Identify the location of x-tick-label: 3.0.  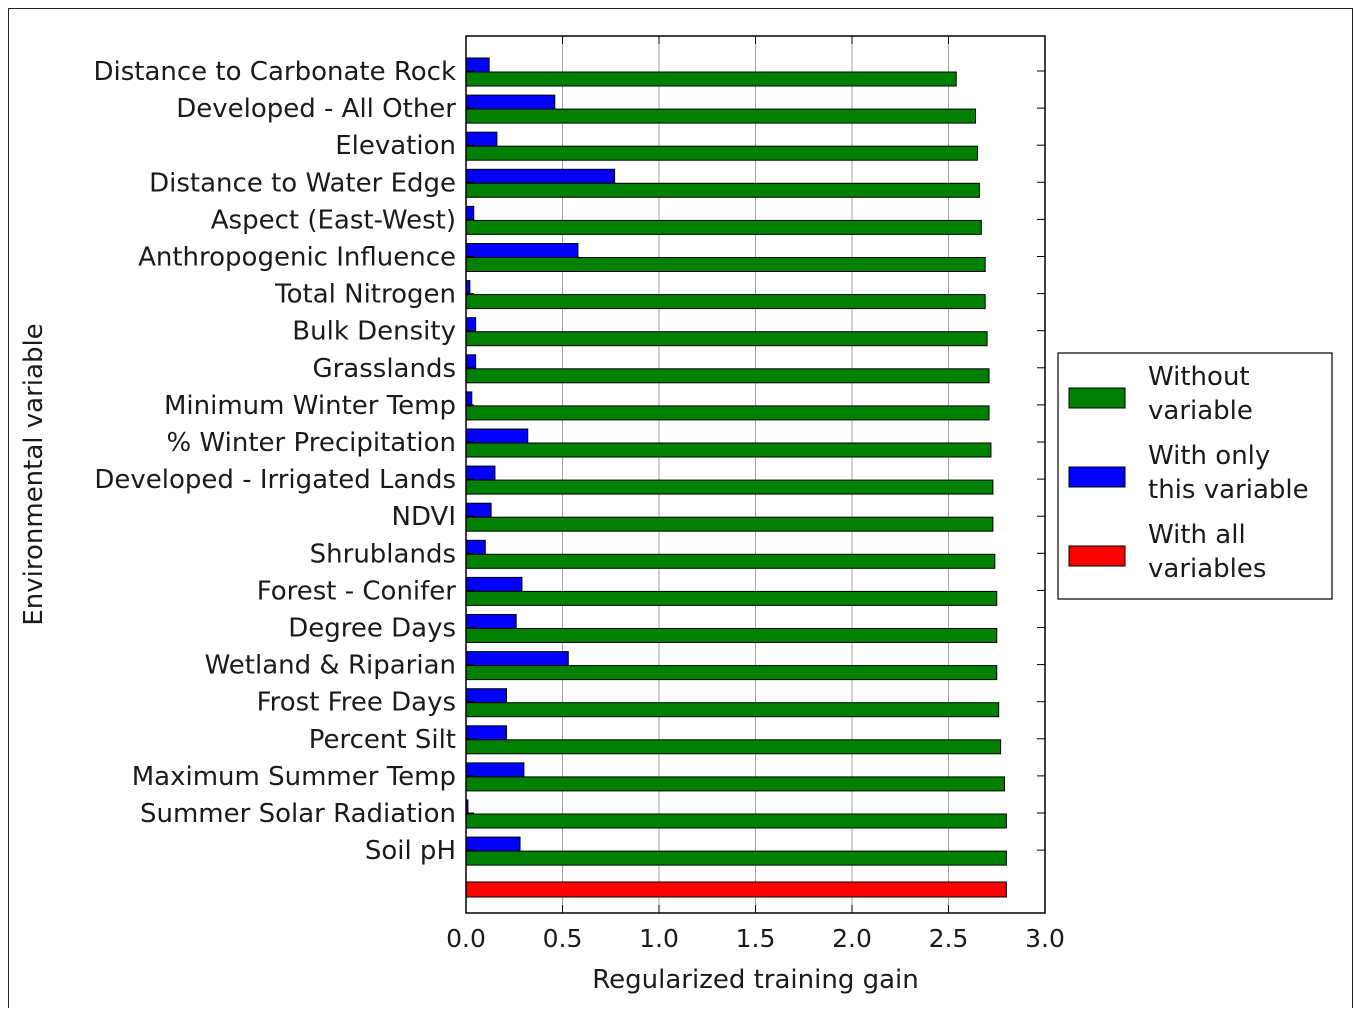
(1045, 938).